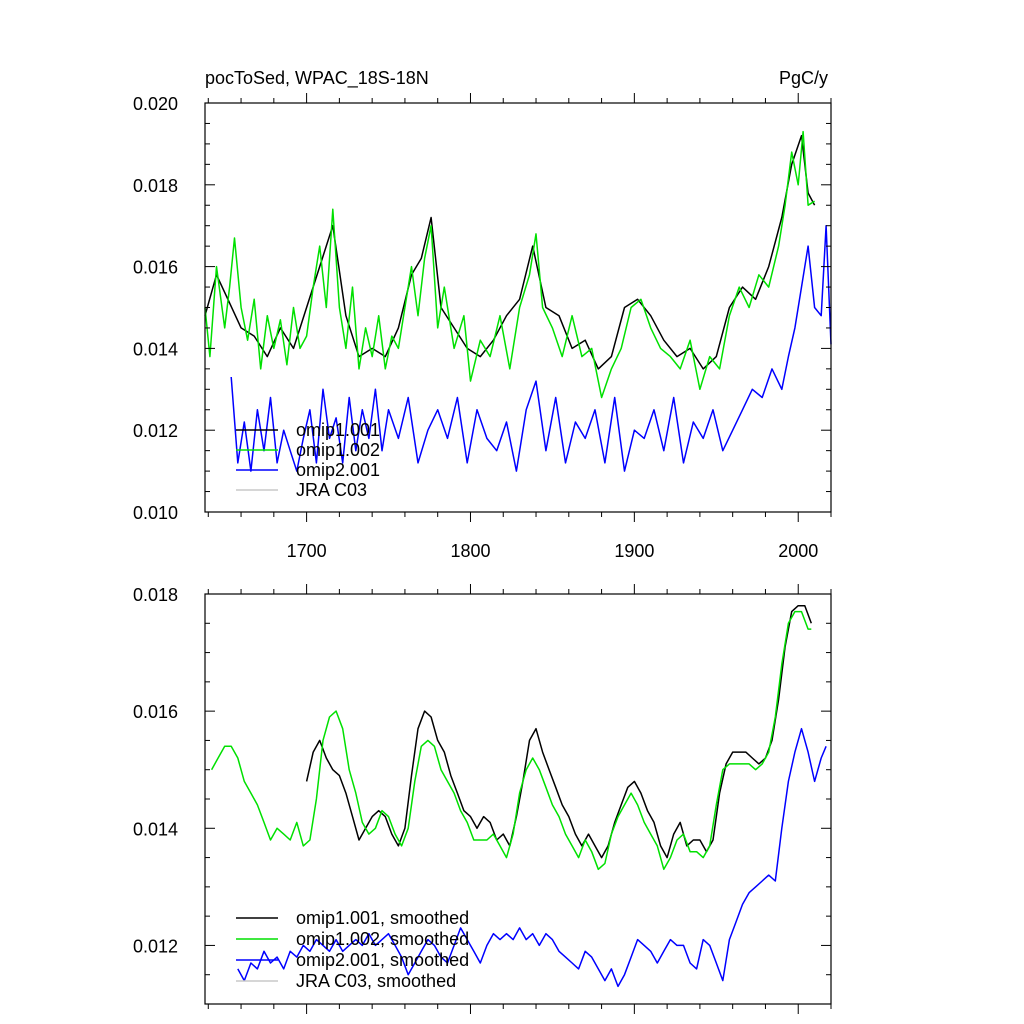  I want to click on x-tick-label: 1900, so click(634, 551).